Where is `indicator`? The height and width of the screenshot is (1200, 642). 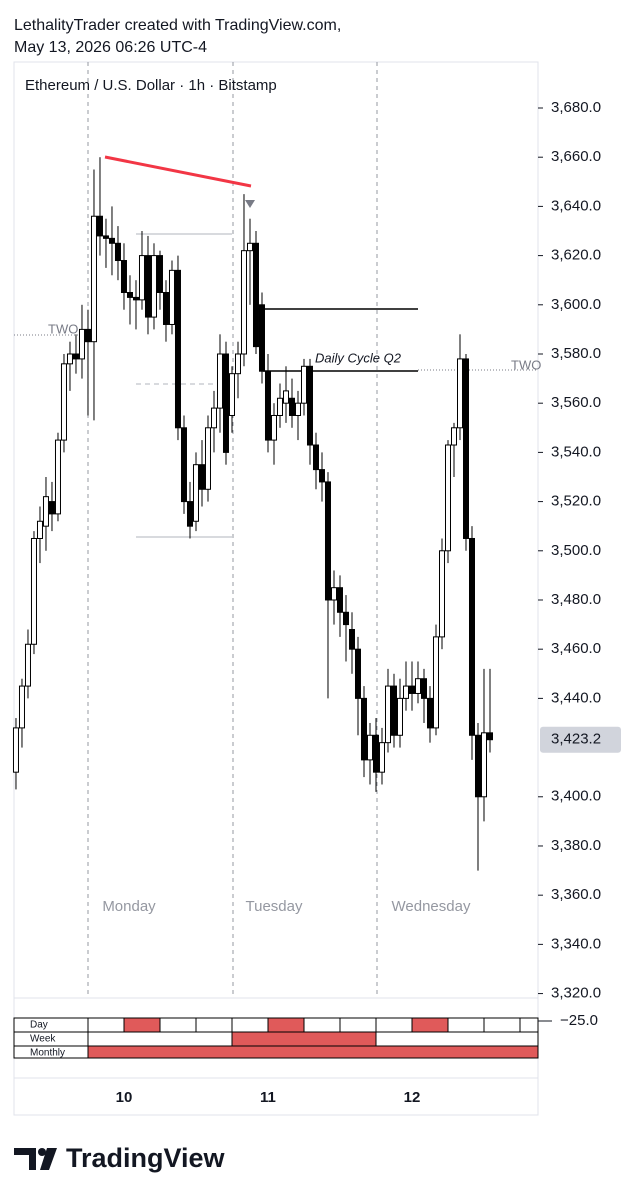 indicator is located at coordinates (276, 1038).